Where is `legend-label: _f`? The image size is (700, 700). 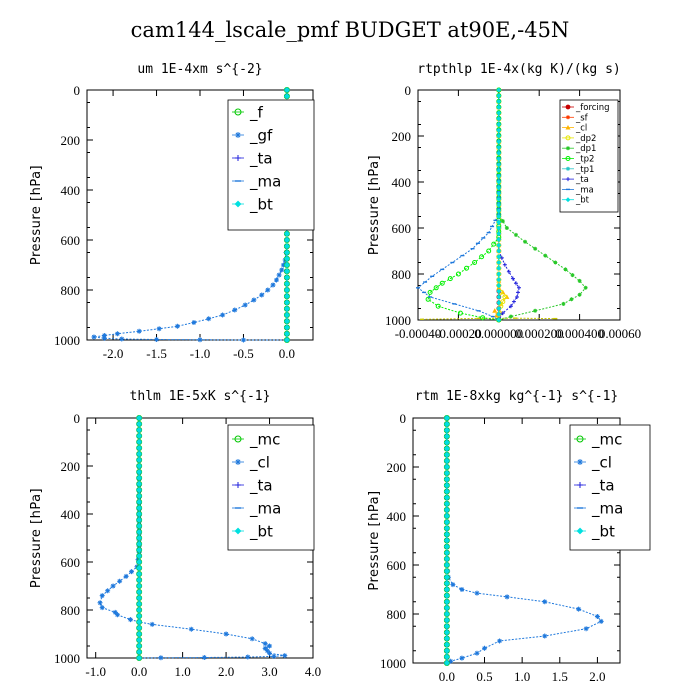
legend-label: _f is located at coordinates (256, 112).